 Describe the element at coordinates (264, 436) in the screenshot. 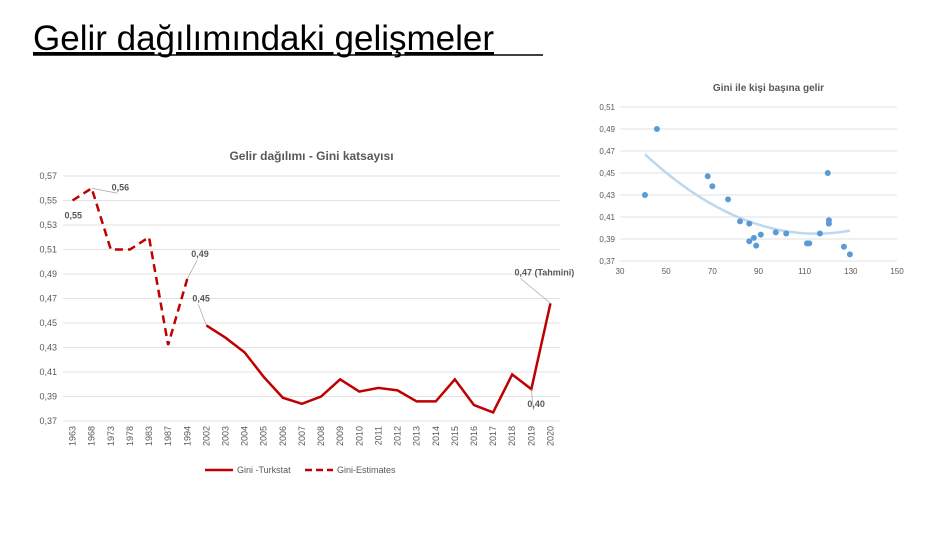

I see `x-tick-label: 2005` at that location.